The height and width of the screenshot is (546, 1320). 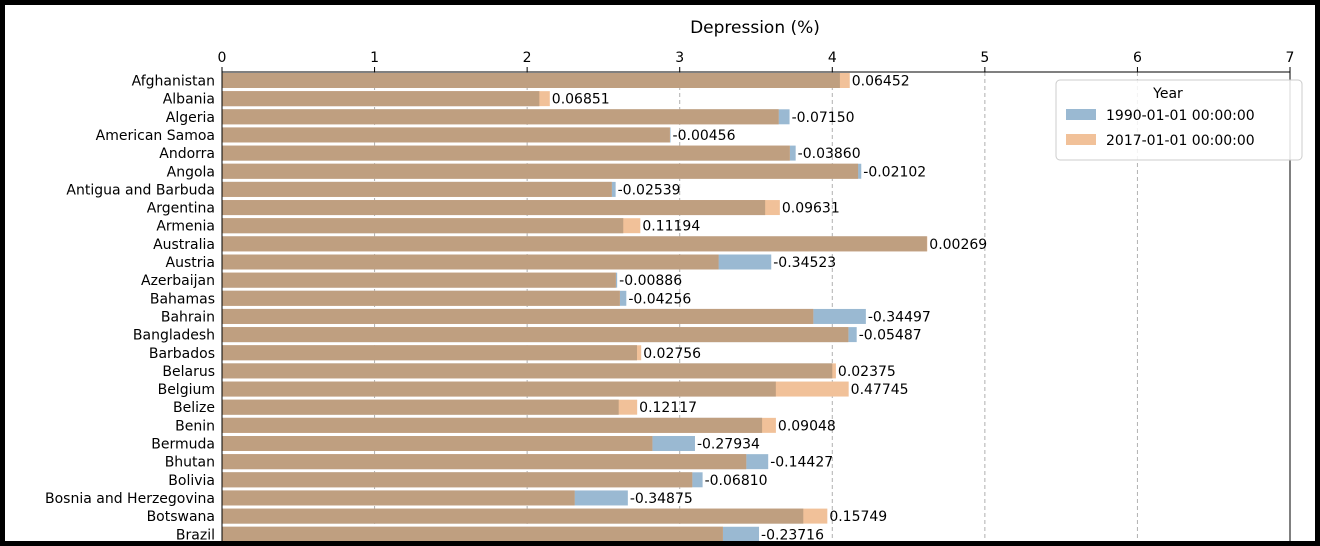 What do you see at coordinates (535, 335) in the screenshot?
I see `bar-overlap-bangladesh` at bounding box center [535, 335].